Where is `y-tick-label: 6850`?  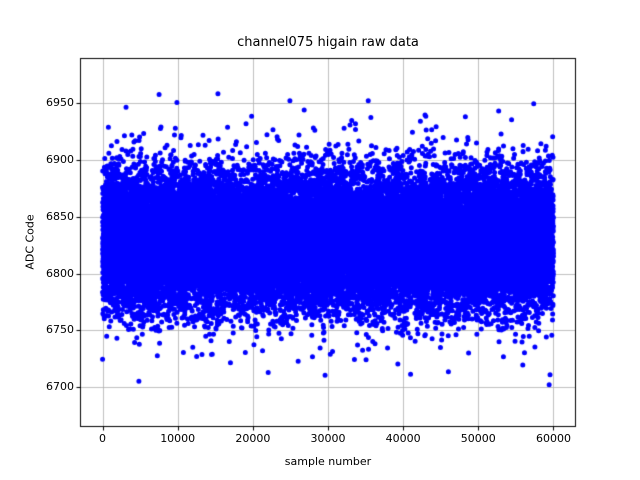 y-tick-label: 6850 is located at coordinates (60, 216).